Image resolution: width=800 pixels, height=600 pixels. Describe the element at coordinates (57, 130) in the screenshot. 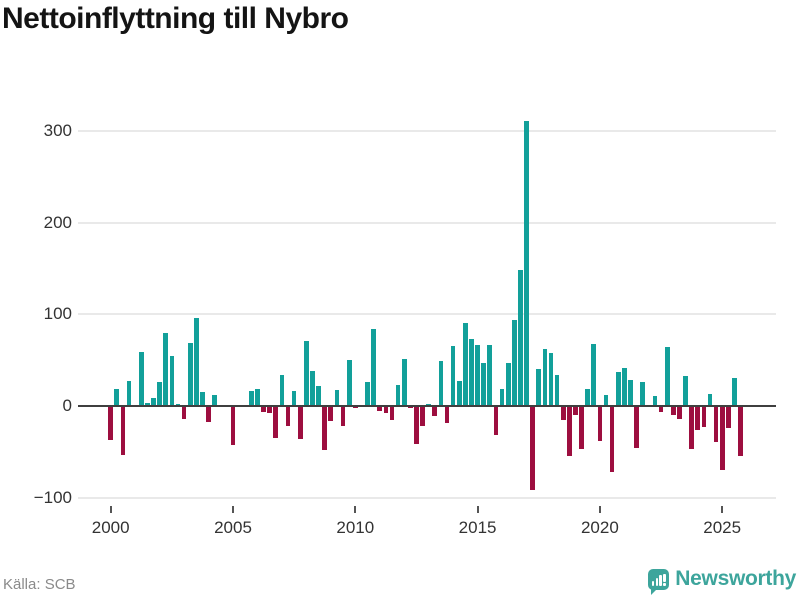

I see `y-axis-label: 300` at that location.